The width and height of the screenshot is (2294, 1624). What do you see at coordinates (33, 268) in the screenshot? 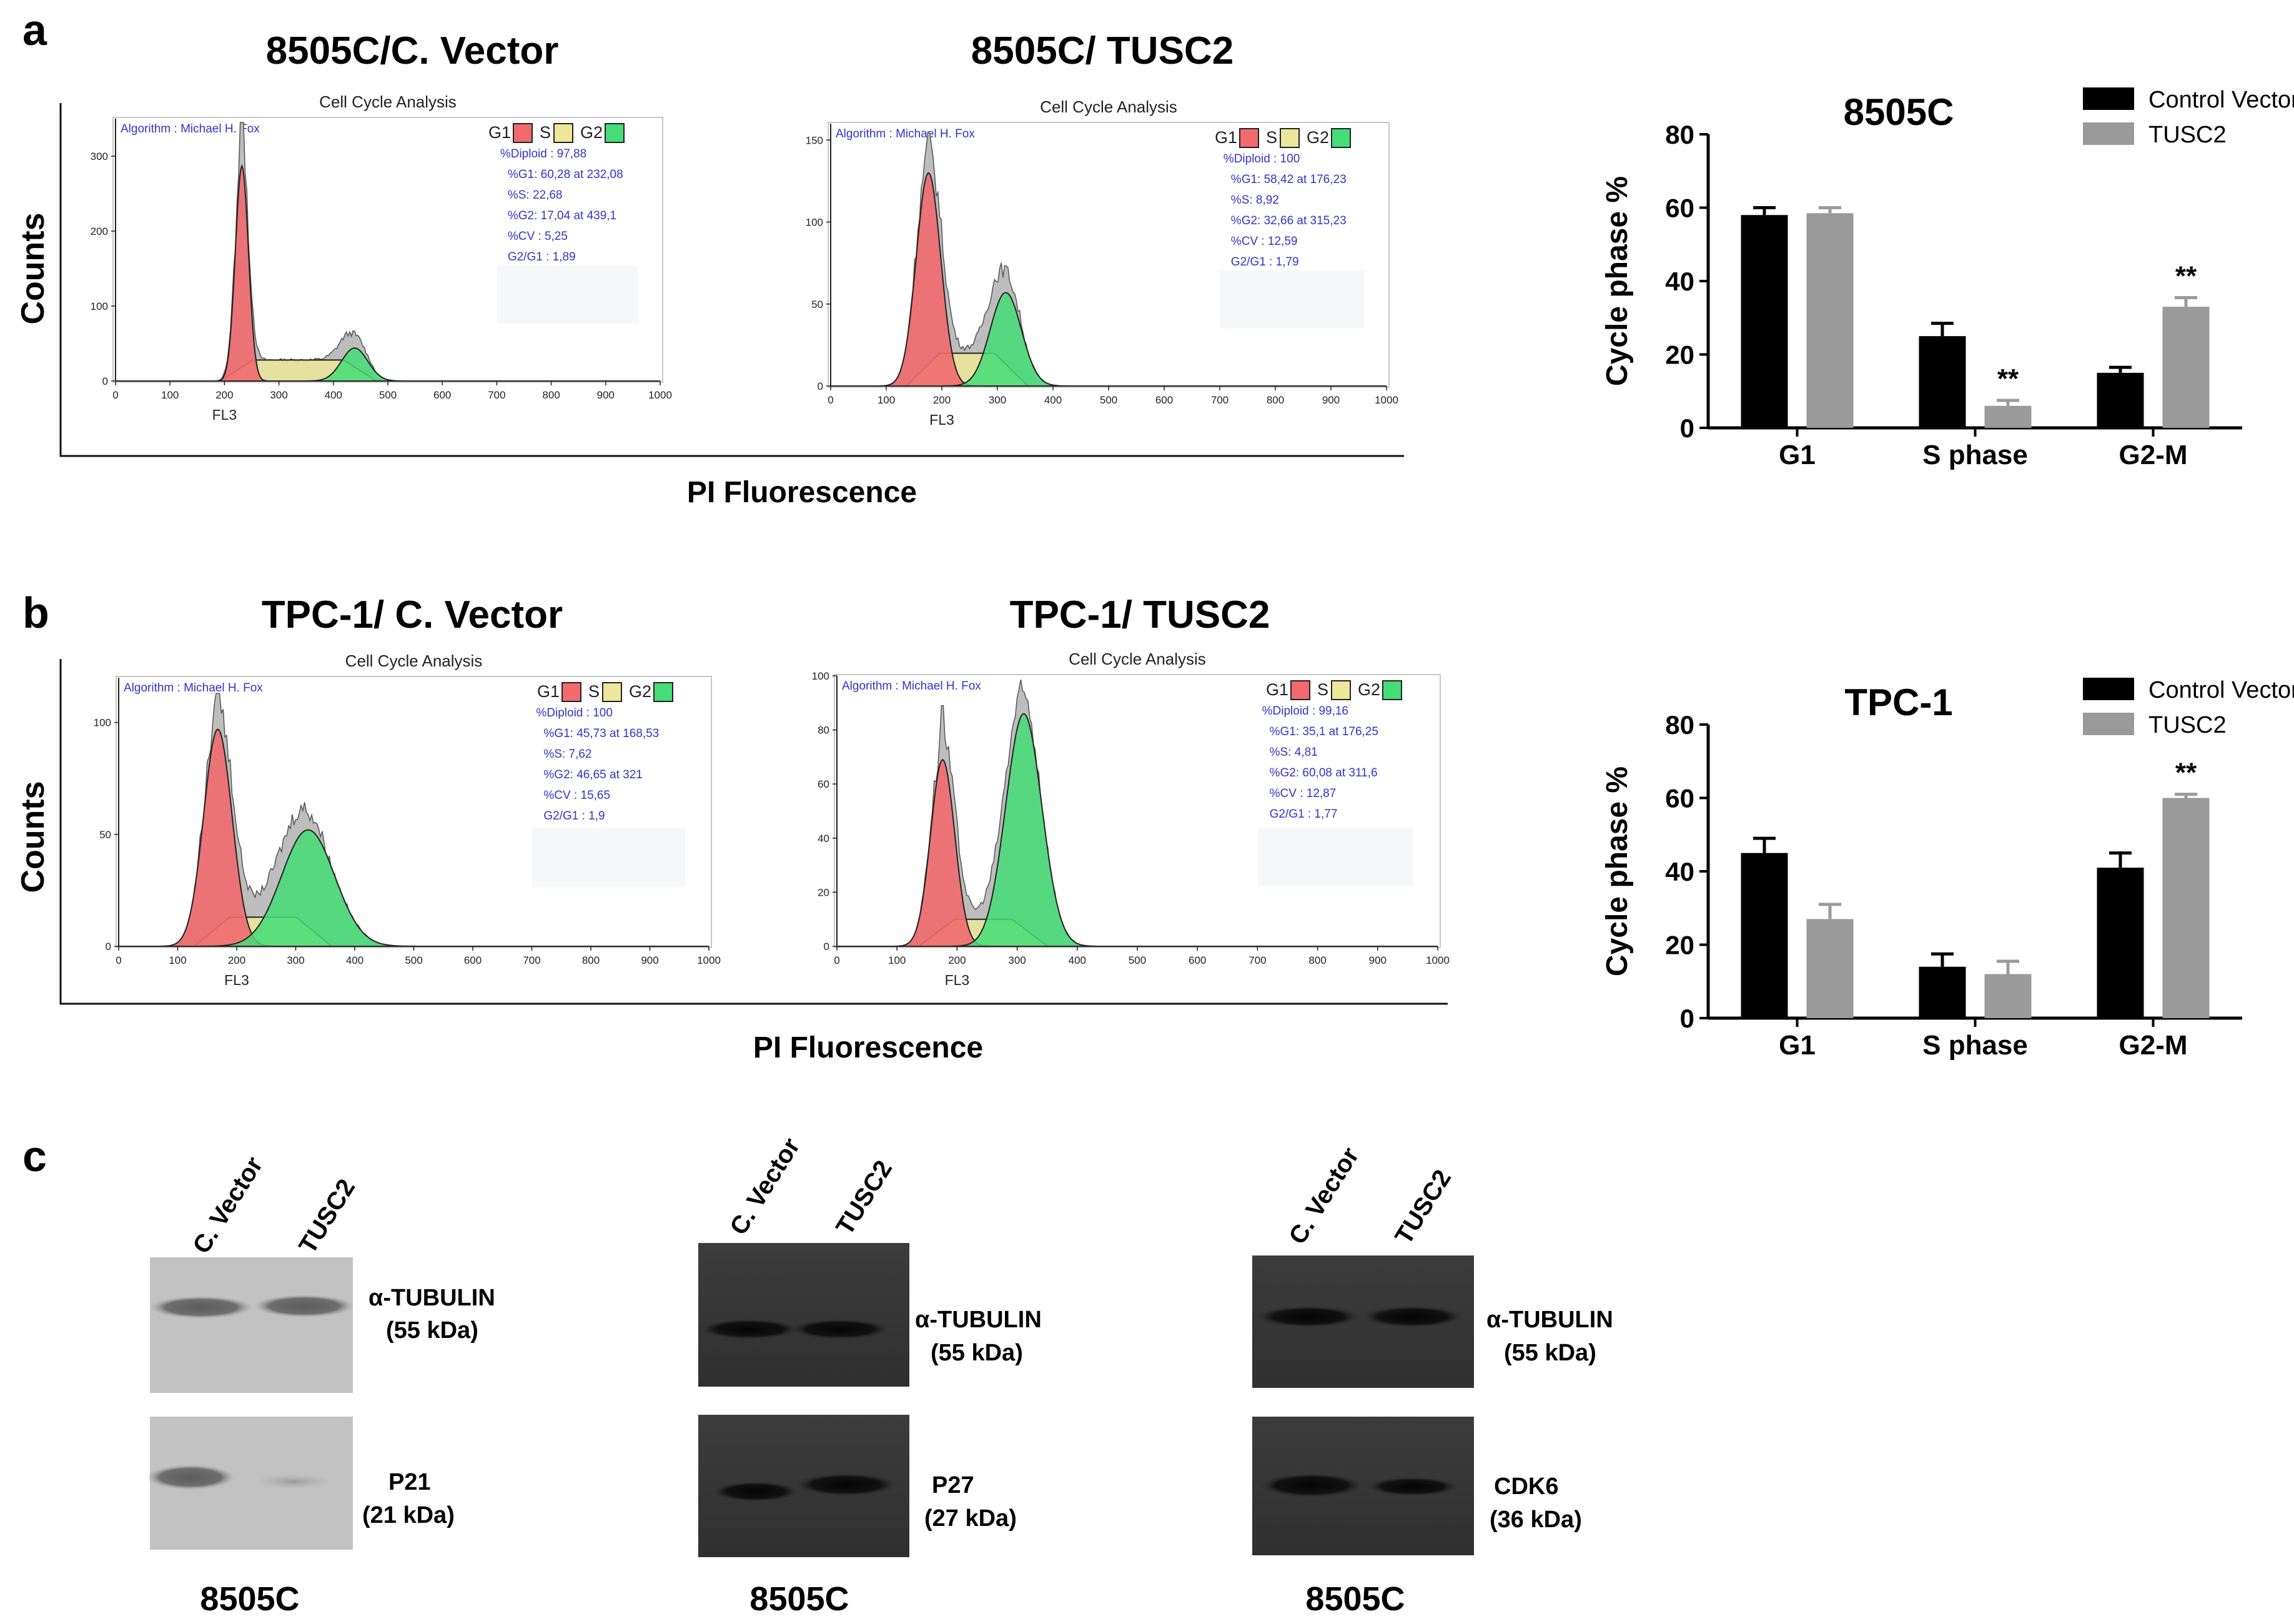
I see `counts-label-a: Counts` at bounding box center [33, 268].